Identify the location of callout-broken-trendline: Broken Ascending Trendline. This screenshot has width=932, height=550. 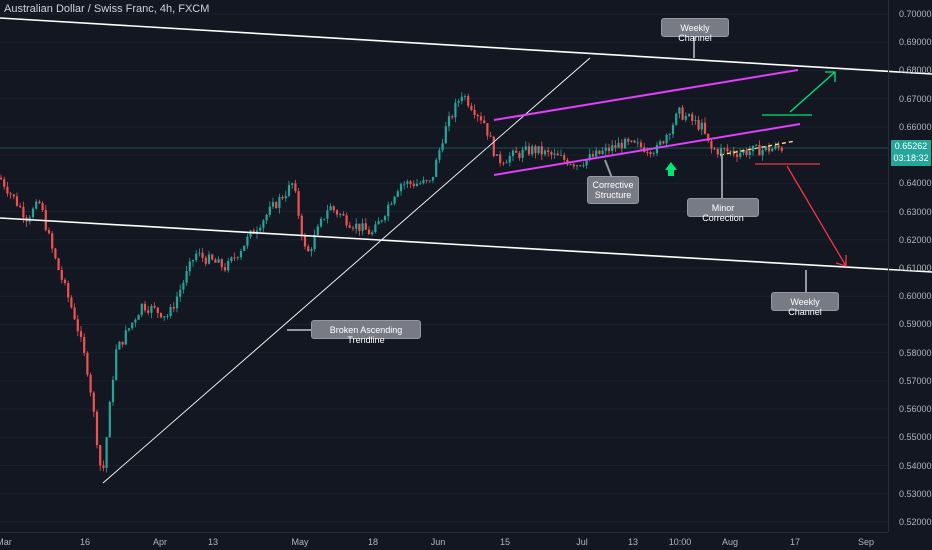
(366, 332).